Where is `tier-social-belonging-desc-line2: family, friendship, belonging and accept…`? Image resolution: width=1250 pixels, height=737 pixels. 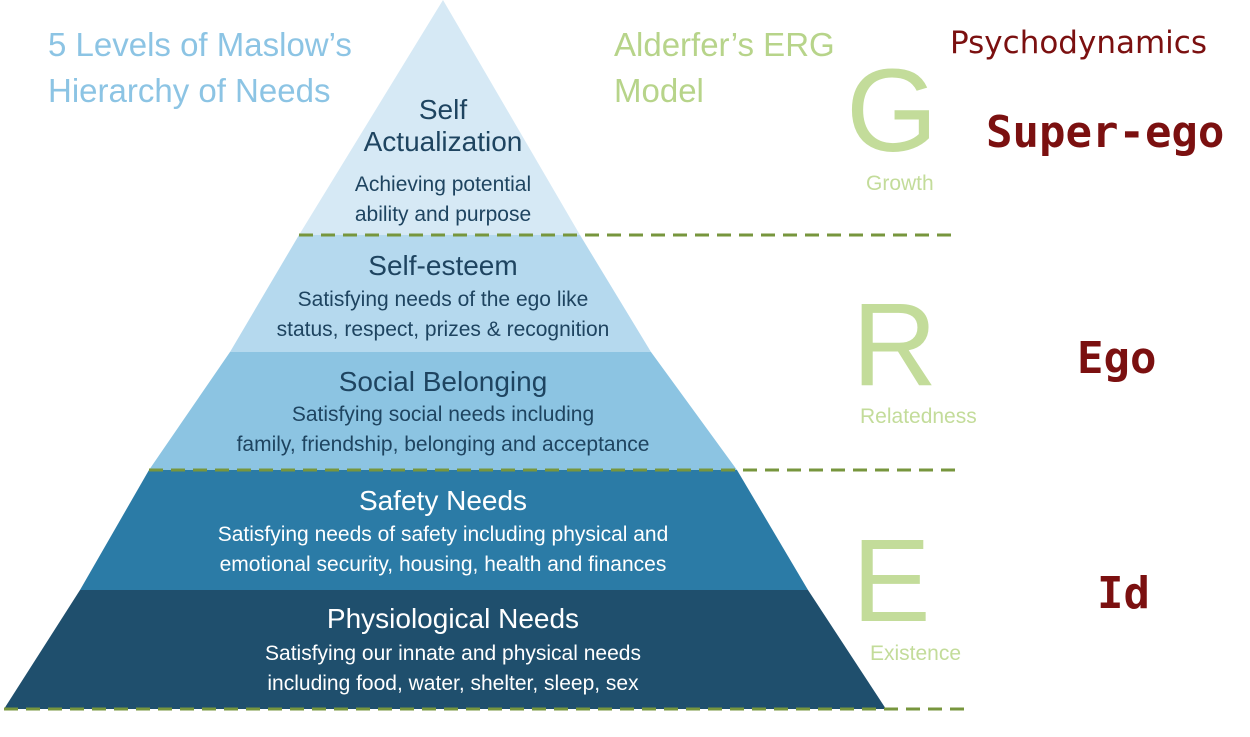 tier-social-belonging-desc-line2: family, friendship, belonging and accept… is located at coordinates (443, 444).